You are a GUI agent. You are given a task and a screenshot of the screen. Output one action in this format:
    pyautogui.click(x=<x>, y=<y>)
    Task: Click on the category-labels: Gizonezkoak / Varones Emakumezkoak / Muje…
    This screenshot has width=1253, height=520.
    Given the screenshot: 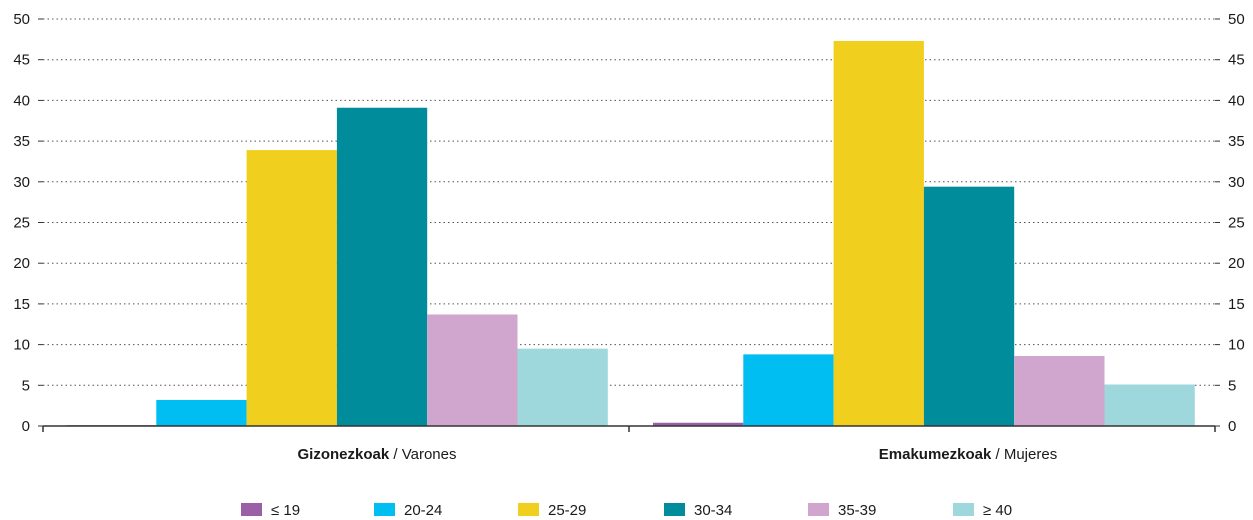 What is the action you would take?
    pyautogui.click(x=678, y=454)
    